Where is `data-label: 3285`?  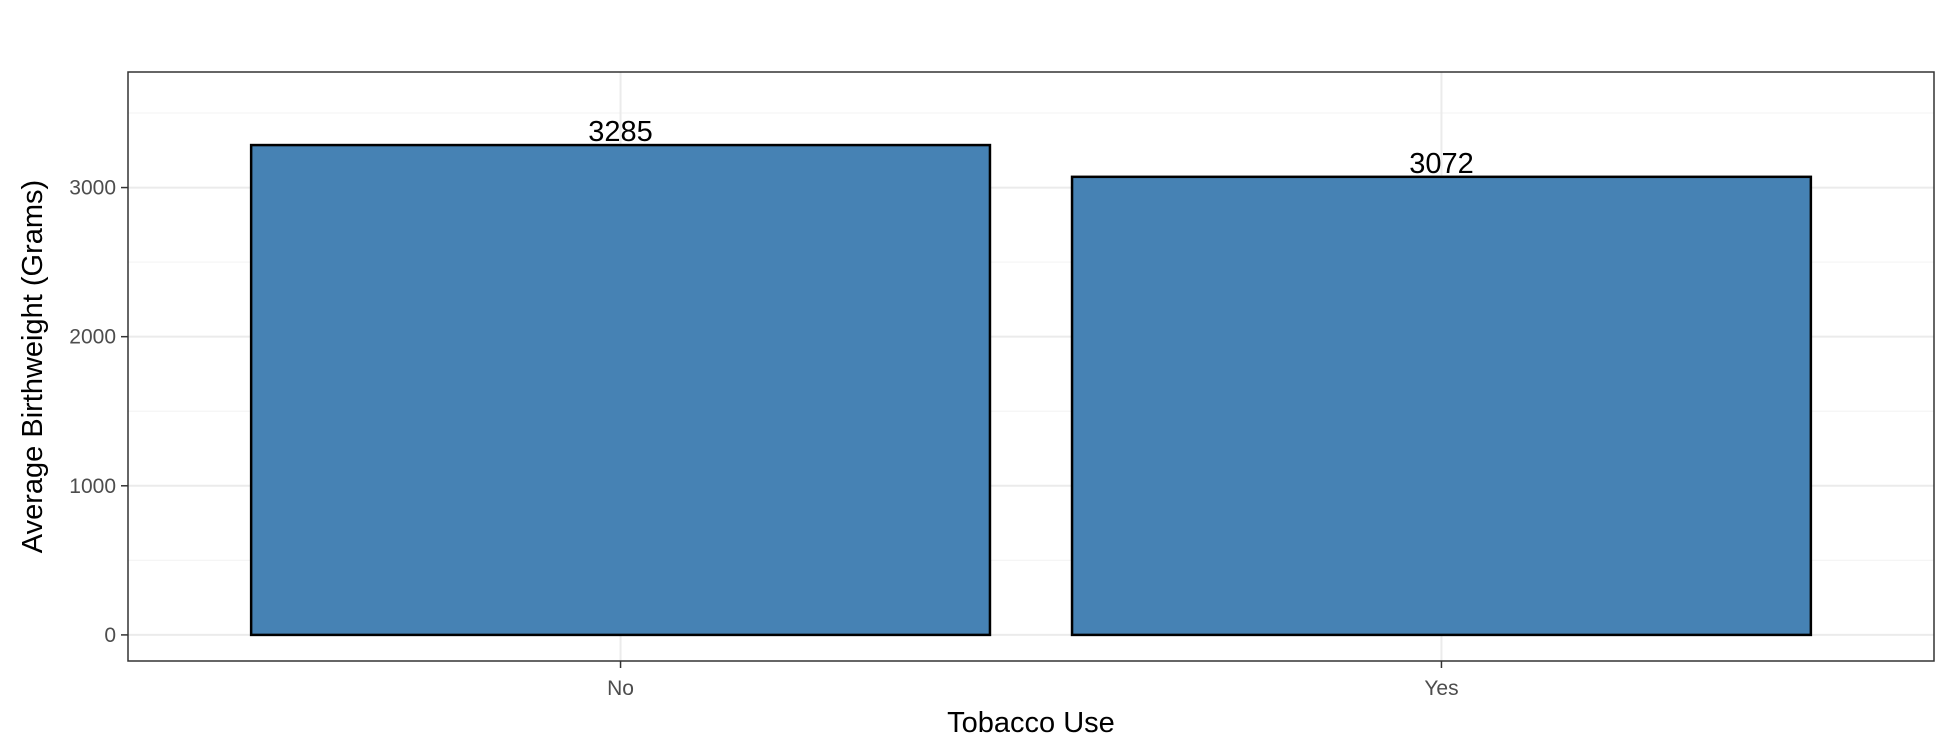
data-label: 3285 is located at coordinates (620, 132).